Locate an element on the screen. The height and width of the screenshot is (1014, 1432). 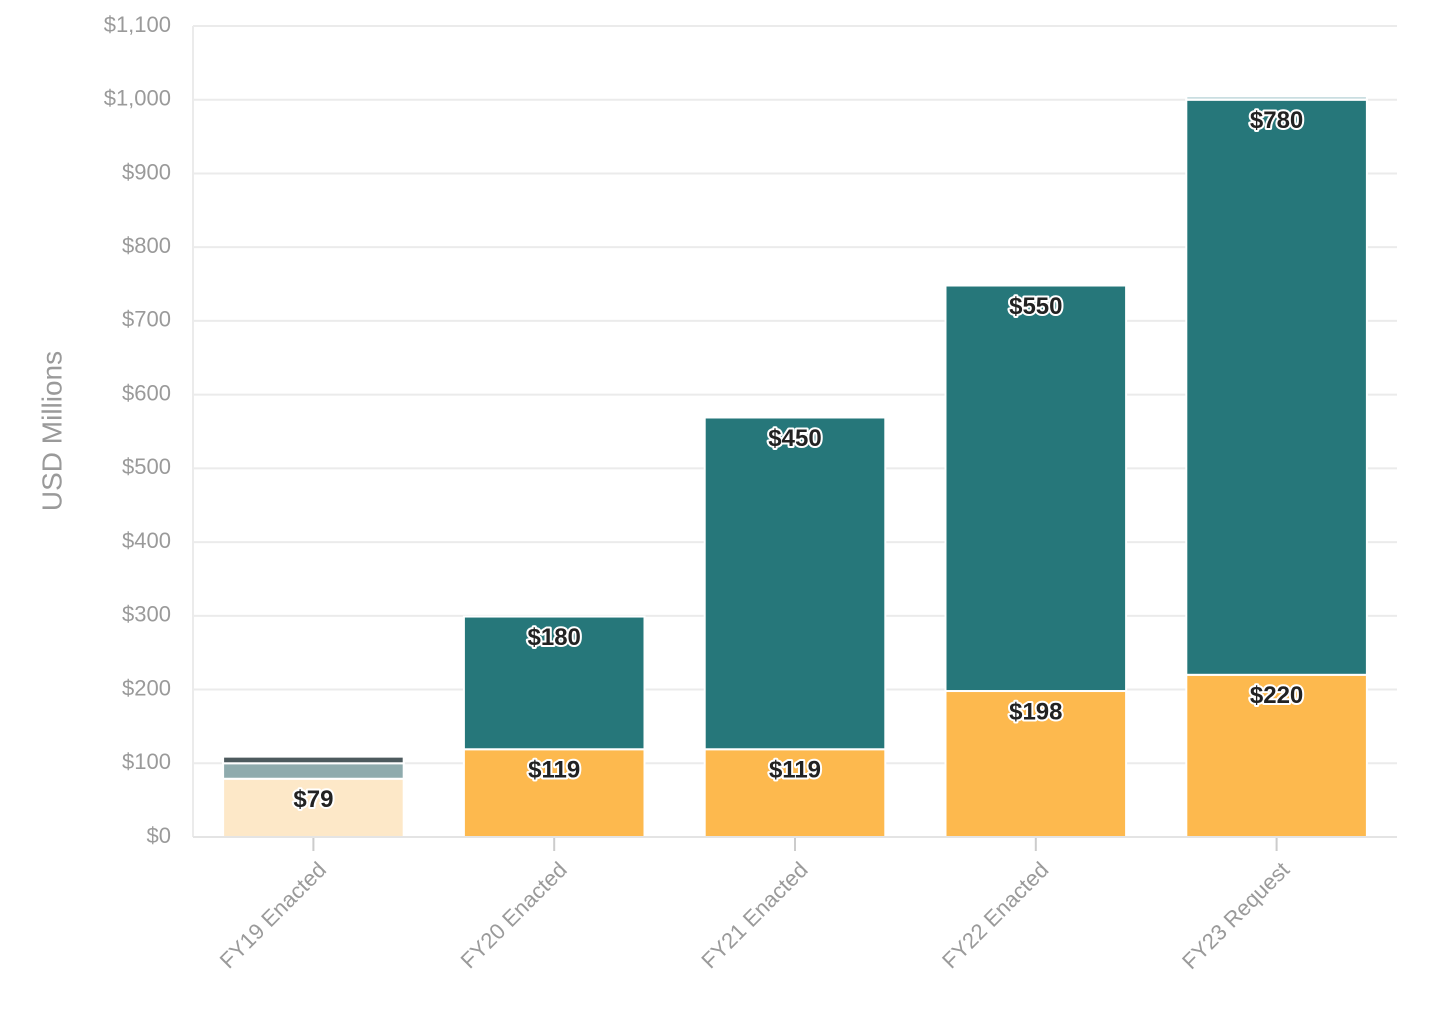
value-label: $79 is located at coordinates (313, 799).